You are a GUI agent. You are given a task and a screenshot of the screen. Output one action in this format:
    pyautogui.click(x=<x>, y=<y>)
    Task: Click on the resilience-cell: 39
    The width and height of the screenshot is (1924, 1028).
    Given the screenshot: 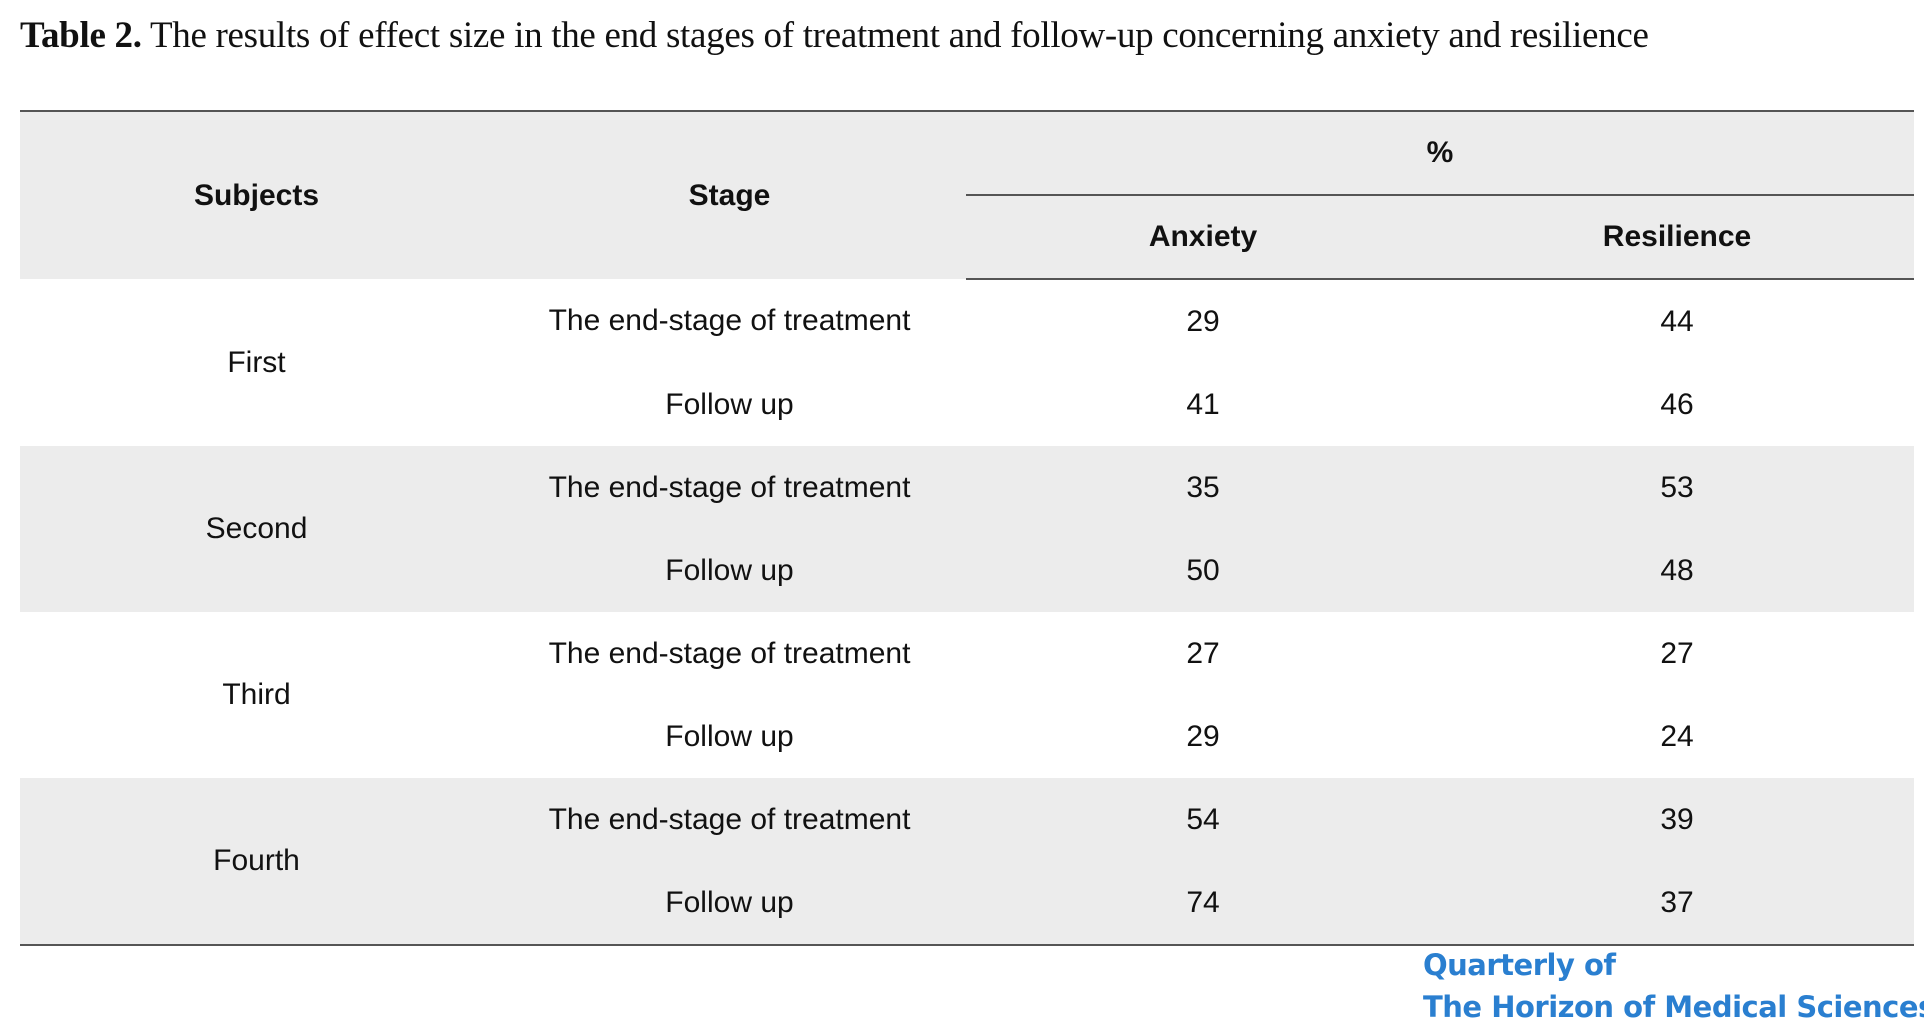 What is the action you would take?
    pyautogui.click(x=1677, y=819)
    